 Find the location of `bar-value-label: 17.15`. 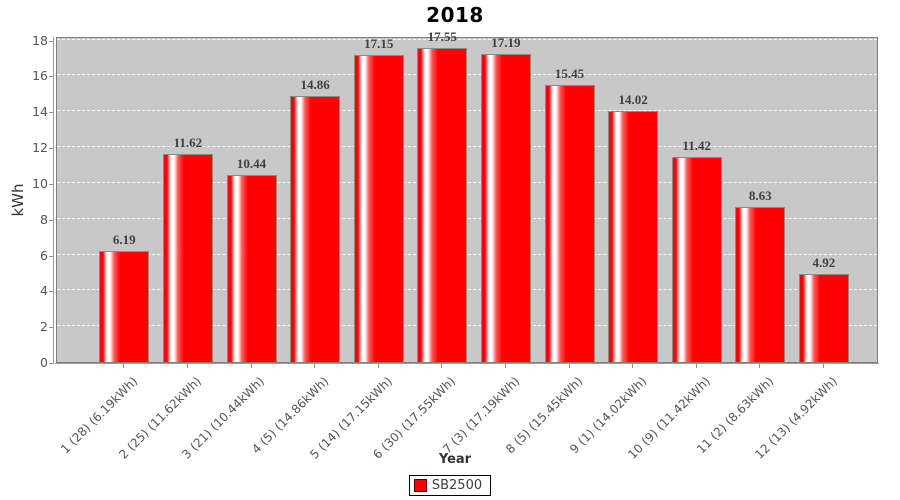

bar-value-label: 17.15 is located at coordinates (379, 43).